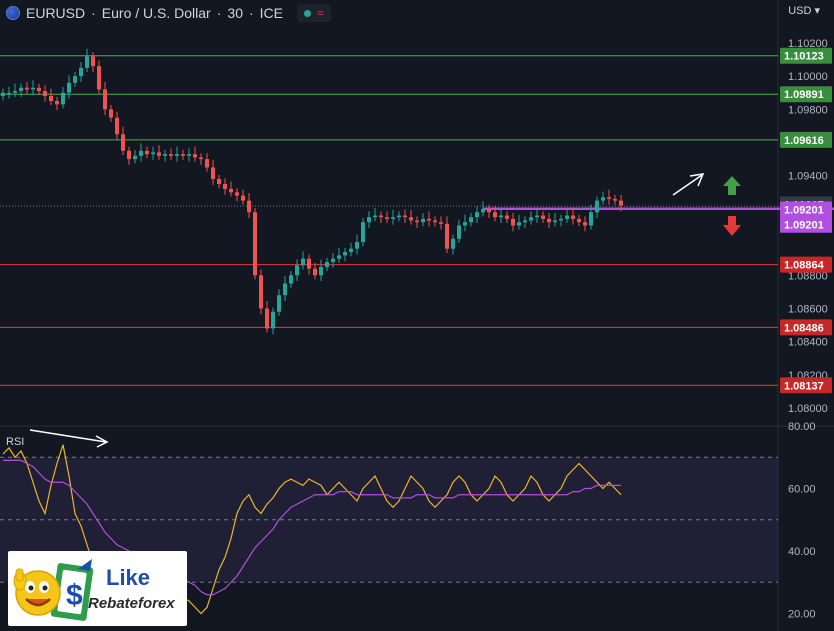  I want to click on price-axis-tick: 1.08000, so click(808, 409).